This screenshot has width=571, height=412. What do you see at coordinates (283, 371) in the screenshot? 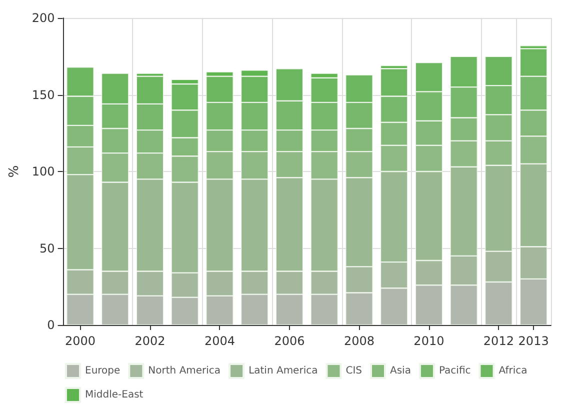
I see `legend-label: Latin America` at bounding box center [283, 371].